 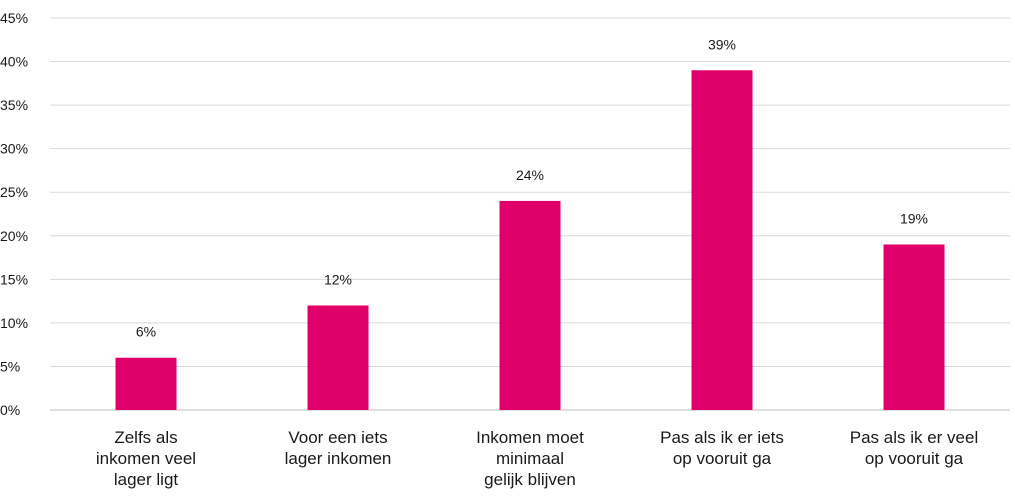 What do you see at coordinates (337, 437) in the screenshot?
I see `category-label-line: Voor een iets` at bounding box center [337, 437].